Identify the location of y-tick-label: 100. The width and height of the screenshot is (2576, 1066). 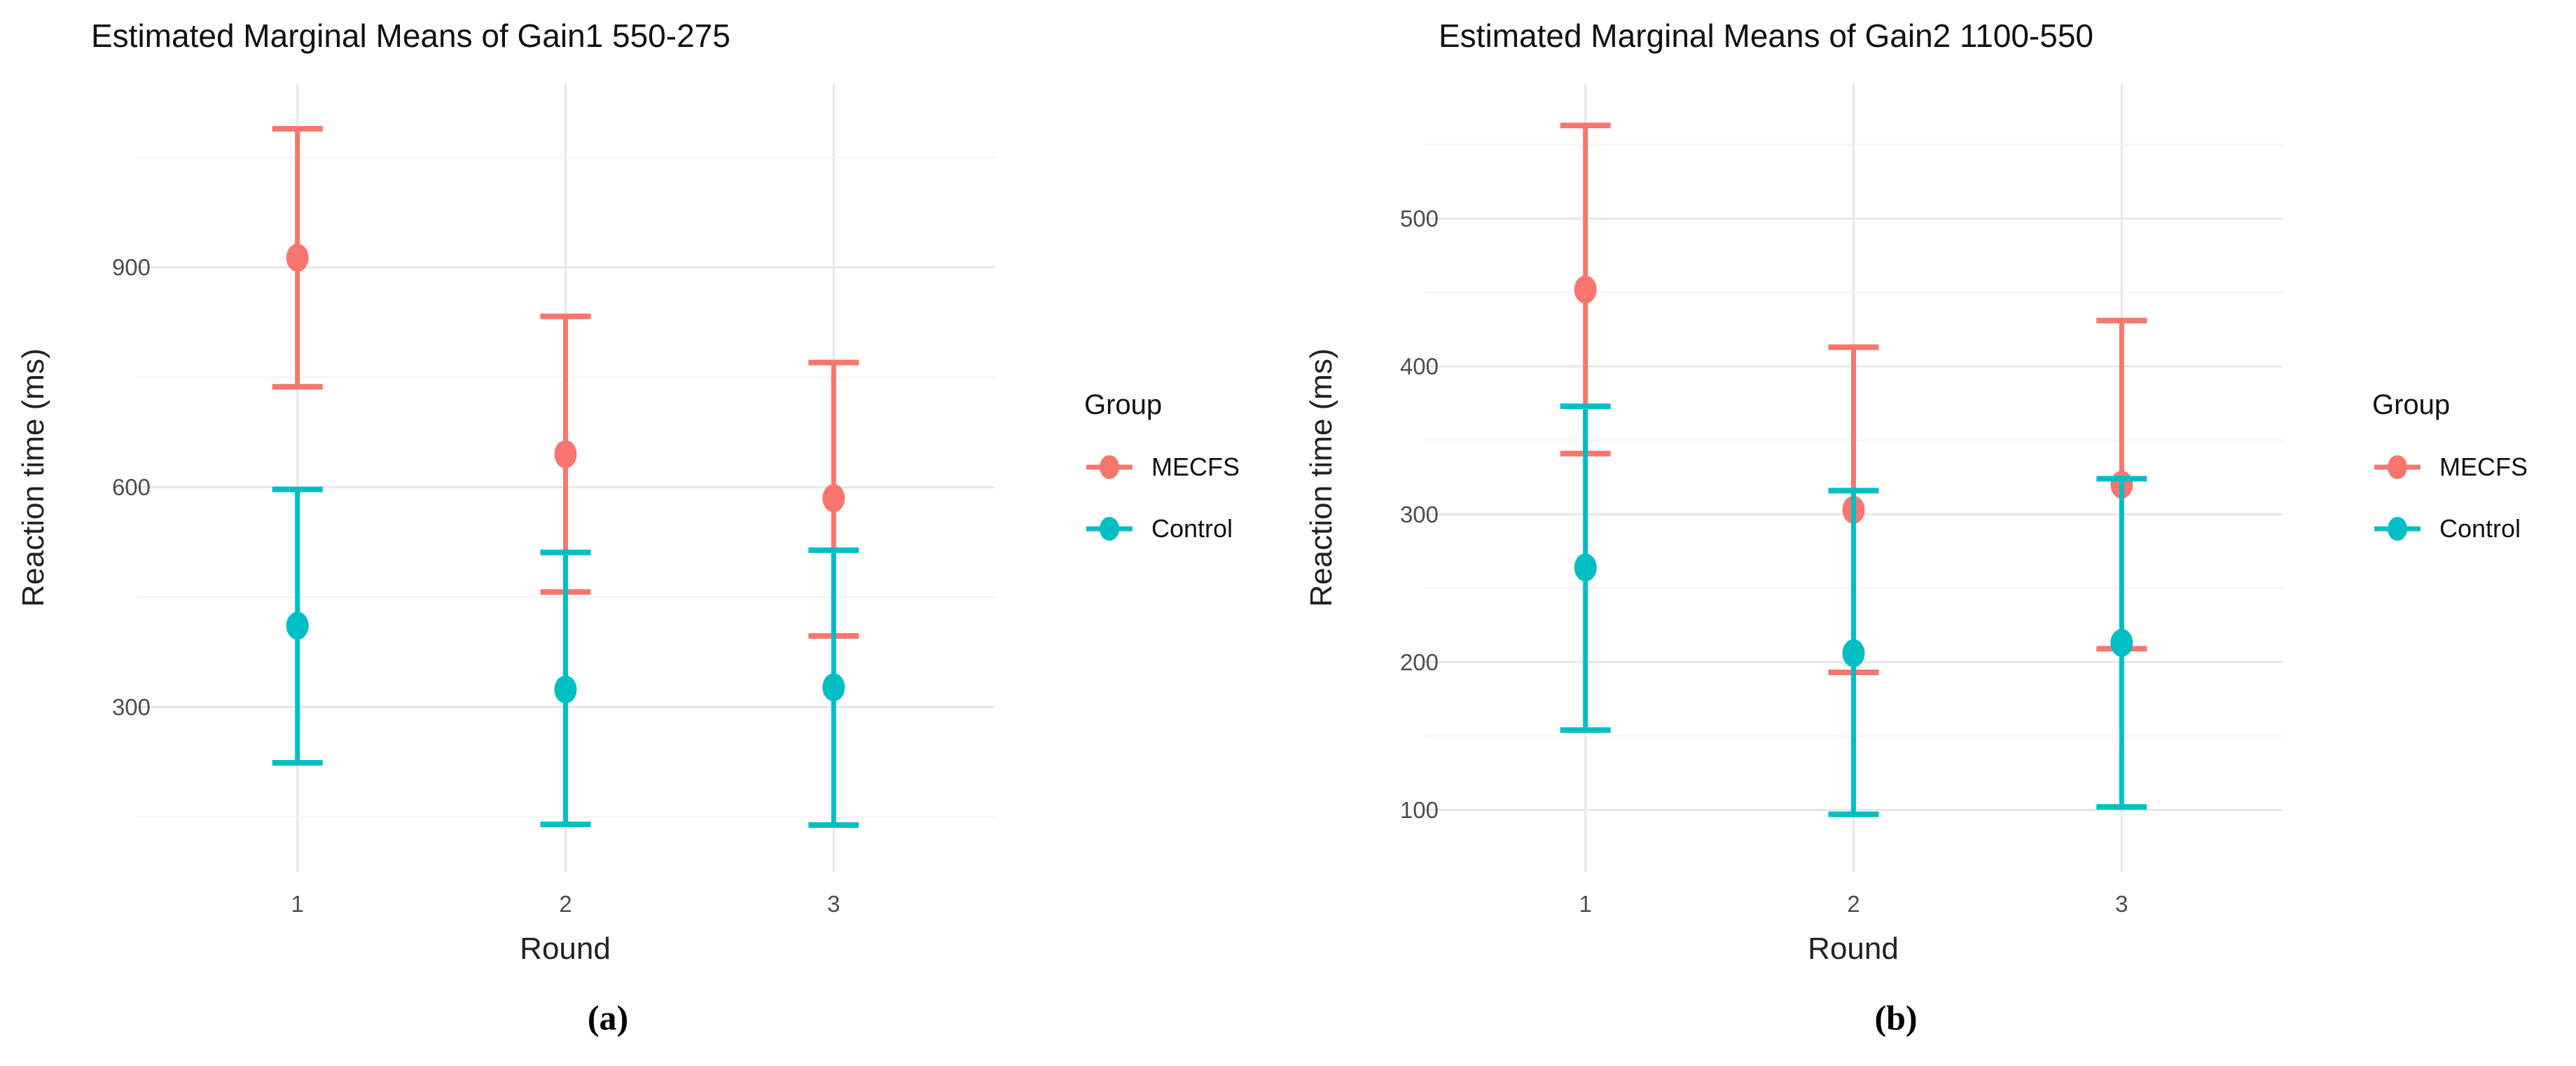
(1419, 810).